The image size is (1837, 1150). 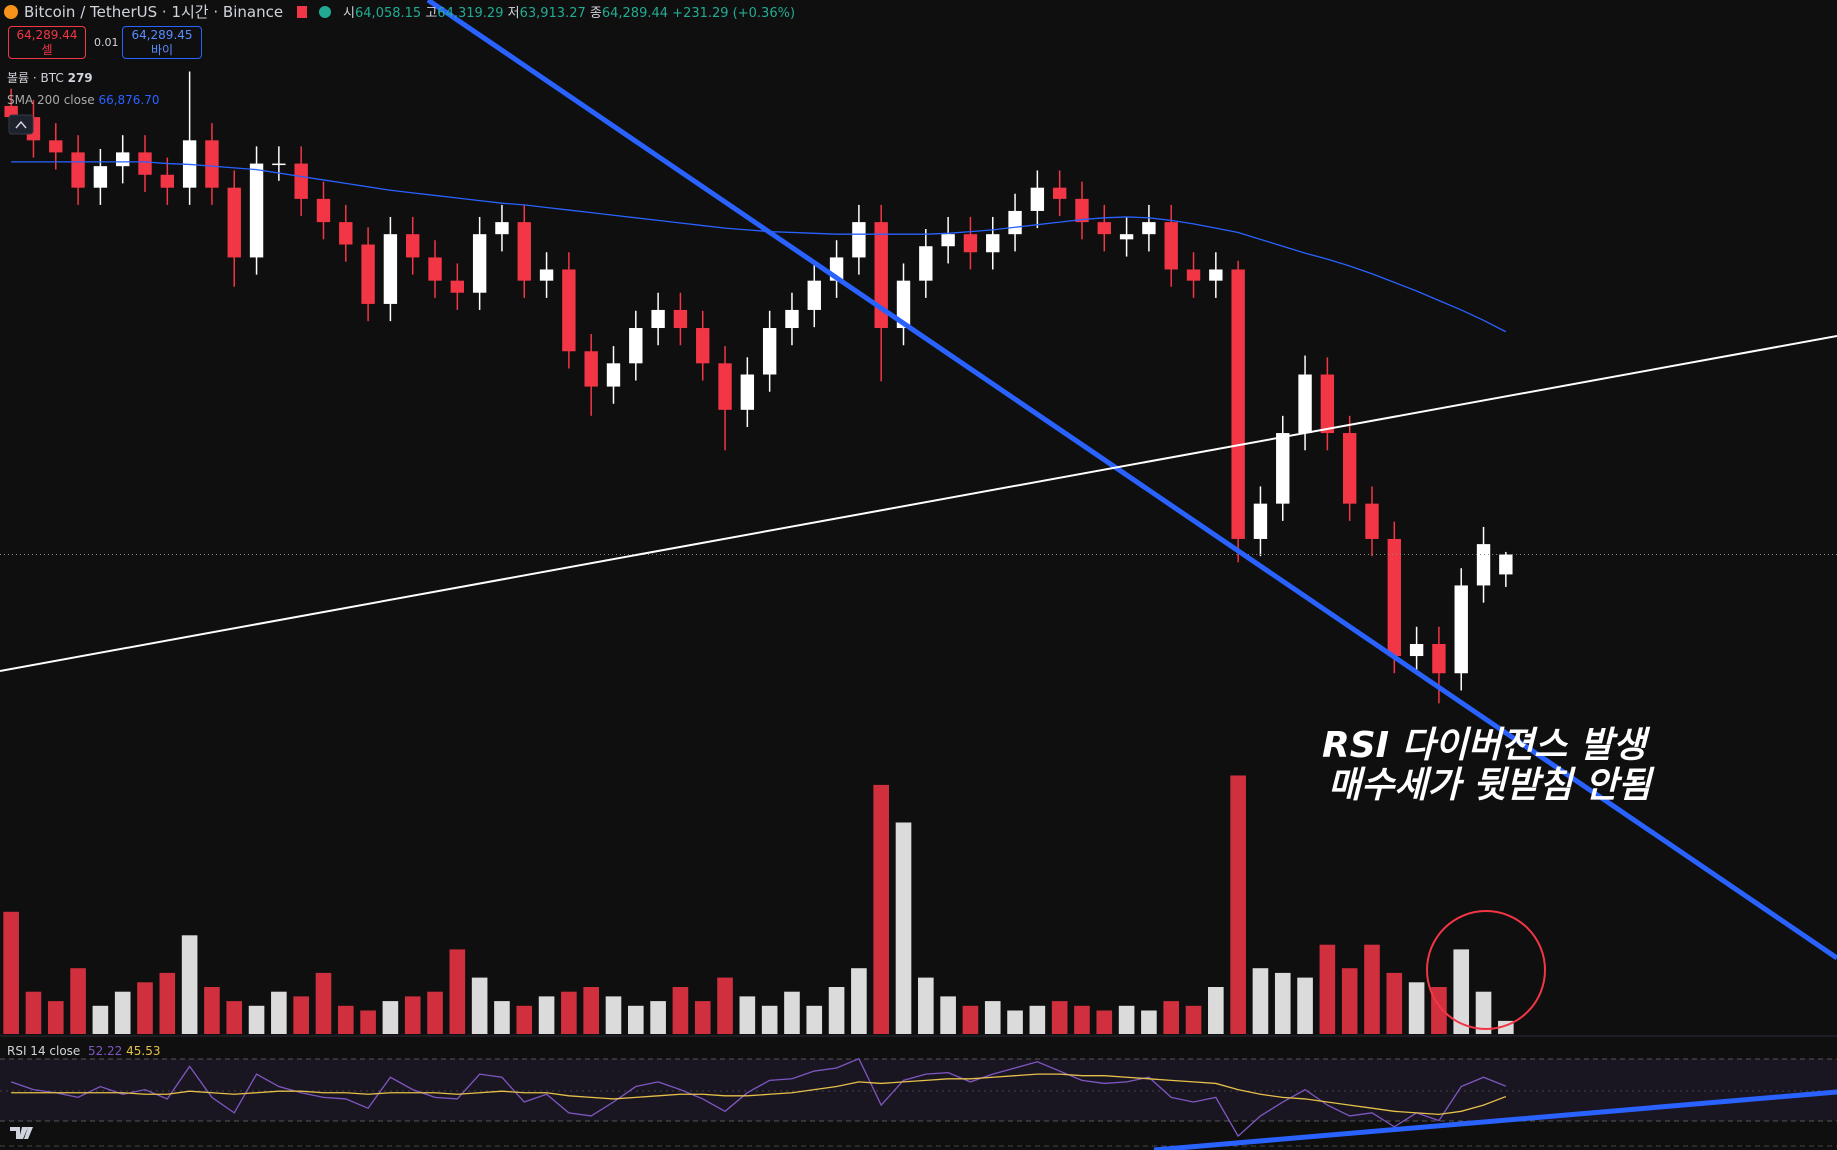 What do you see at coordinates (1490, 785) in the screenshot?
I see `annotation: 매수세가 뒷받침 안됨` at bounding box center [1490, 785].